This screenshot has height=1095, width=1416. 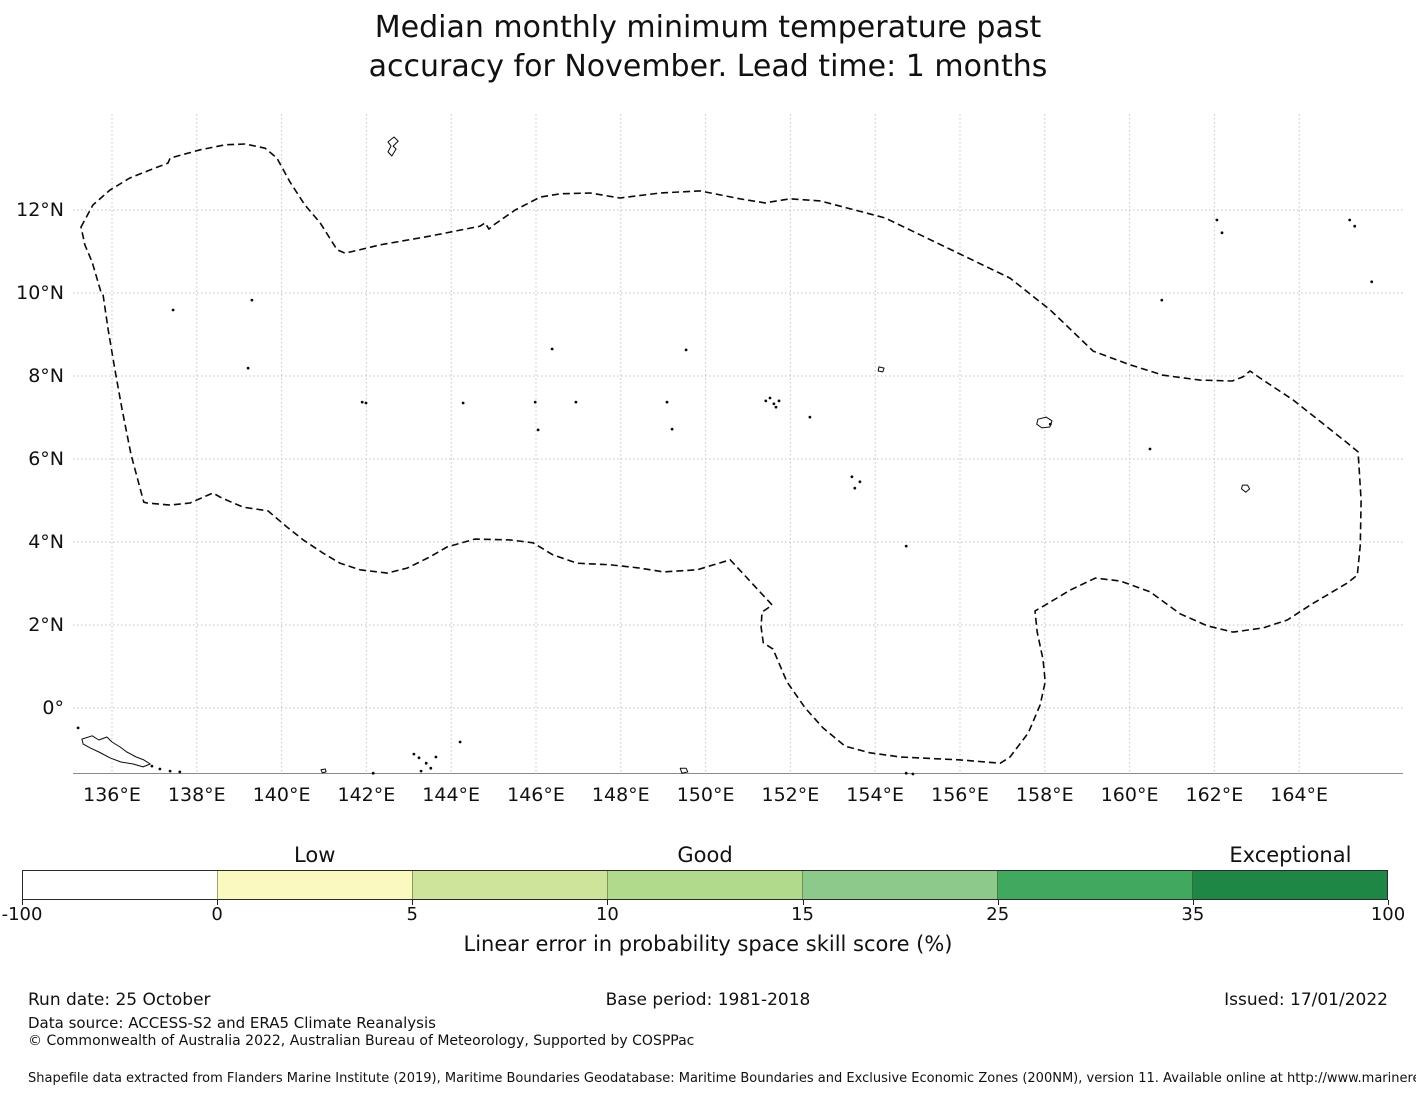 I want to click on colorbar-tick-label: 25, so click(x=998, y=914).